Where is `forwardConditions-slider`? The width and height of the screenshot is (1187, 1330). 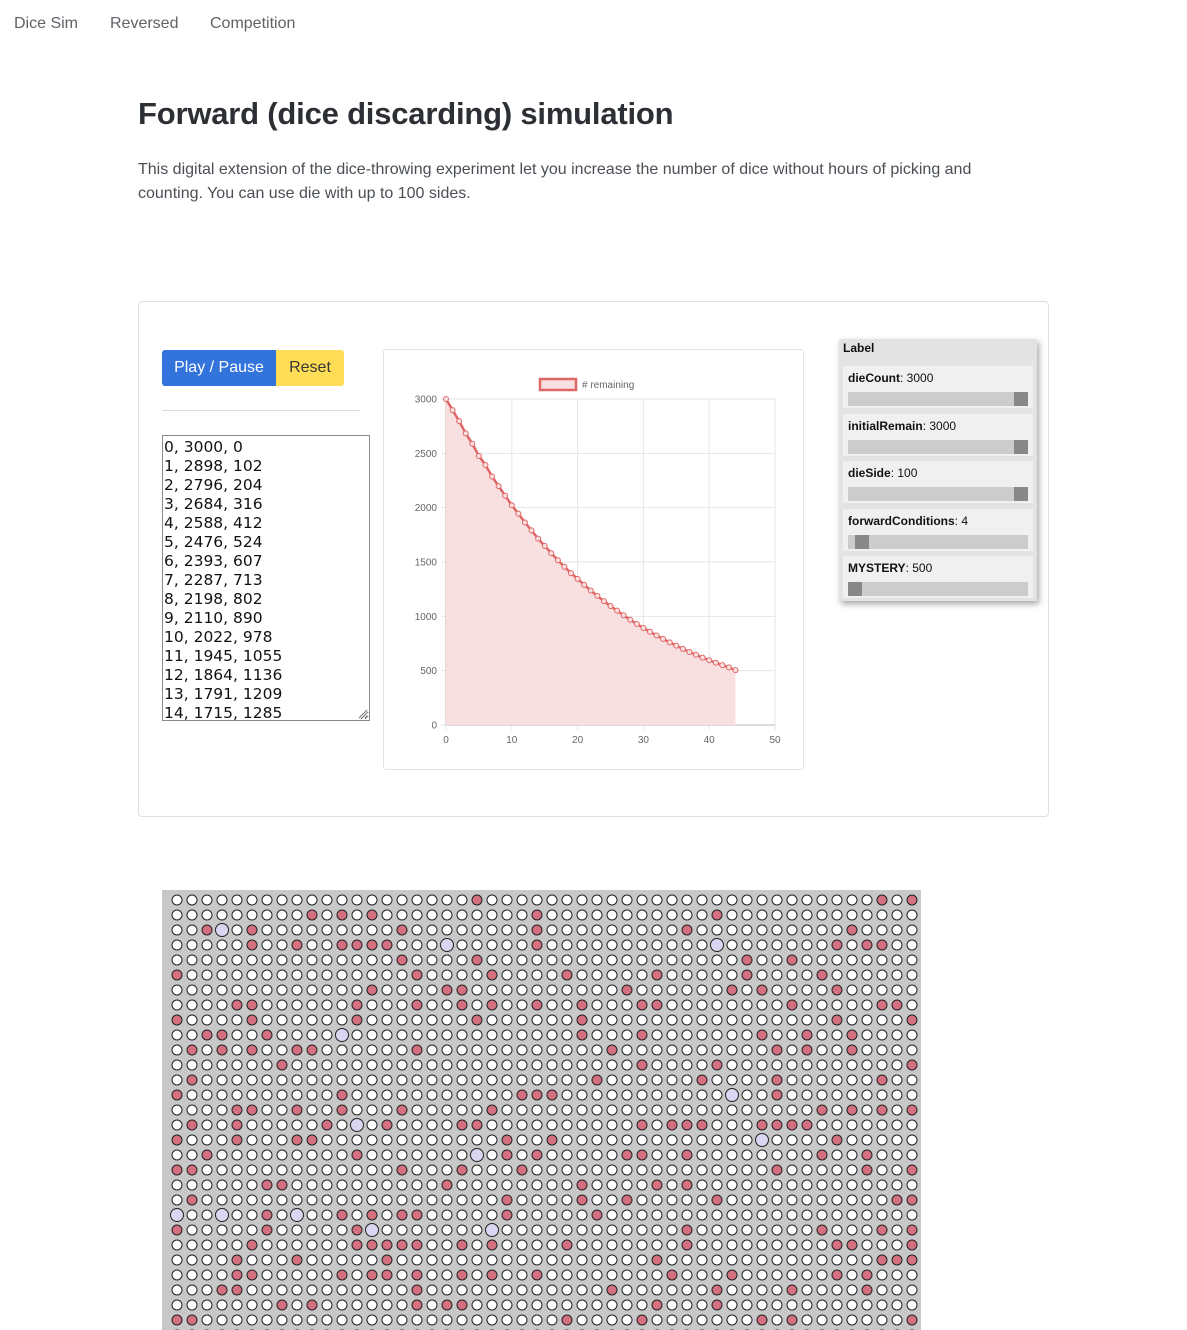
forwardConditions-slider is located at coordinates (938, 542).